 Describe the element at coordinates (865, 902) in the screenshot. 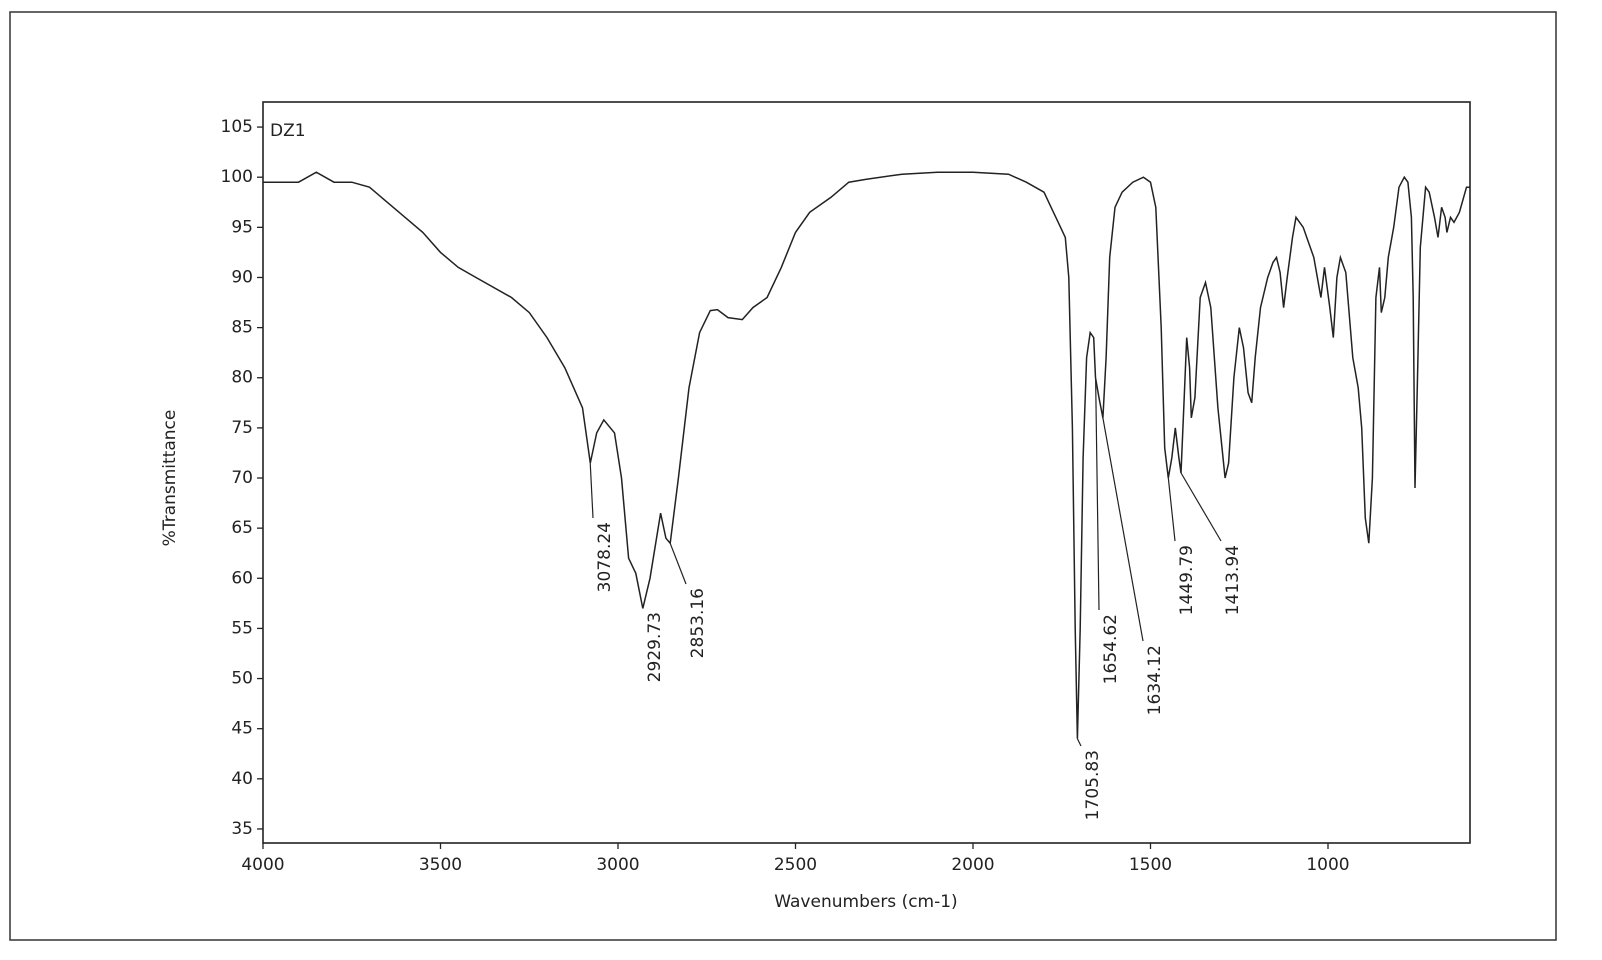

I see `x-axis-label: Wavenumbers (cm-1)` at that location.